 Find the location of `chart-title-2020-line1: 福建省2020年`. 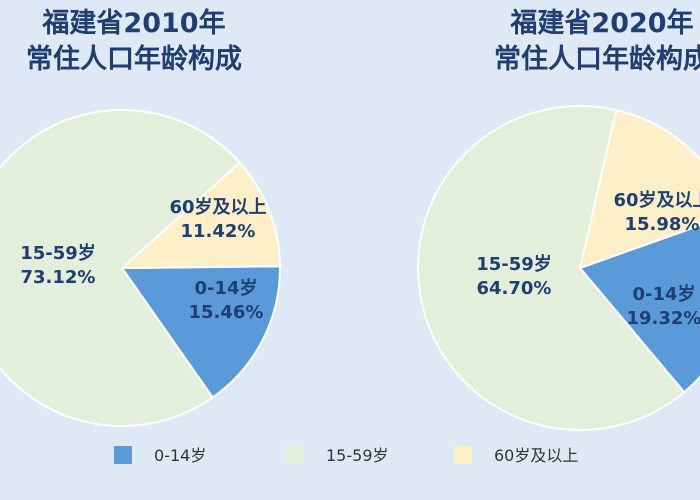

chart-title-2020-line1: 福建省2020年 is located at coordinates (602, 23).